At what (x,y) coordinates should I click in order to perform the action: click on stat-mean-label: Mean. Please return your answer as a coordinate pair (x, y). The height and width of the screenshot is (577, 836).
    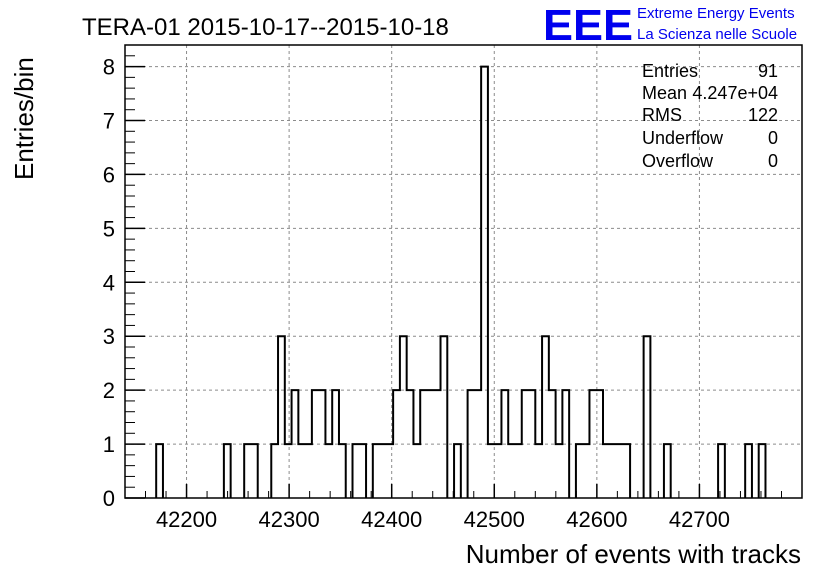
    Looking at the image, I should click on (664, 93).